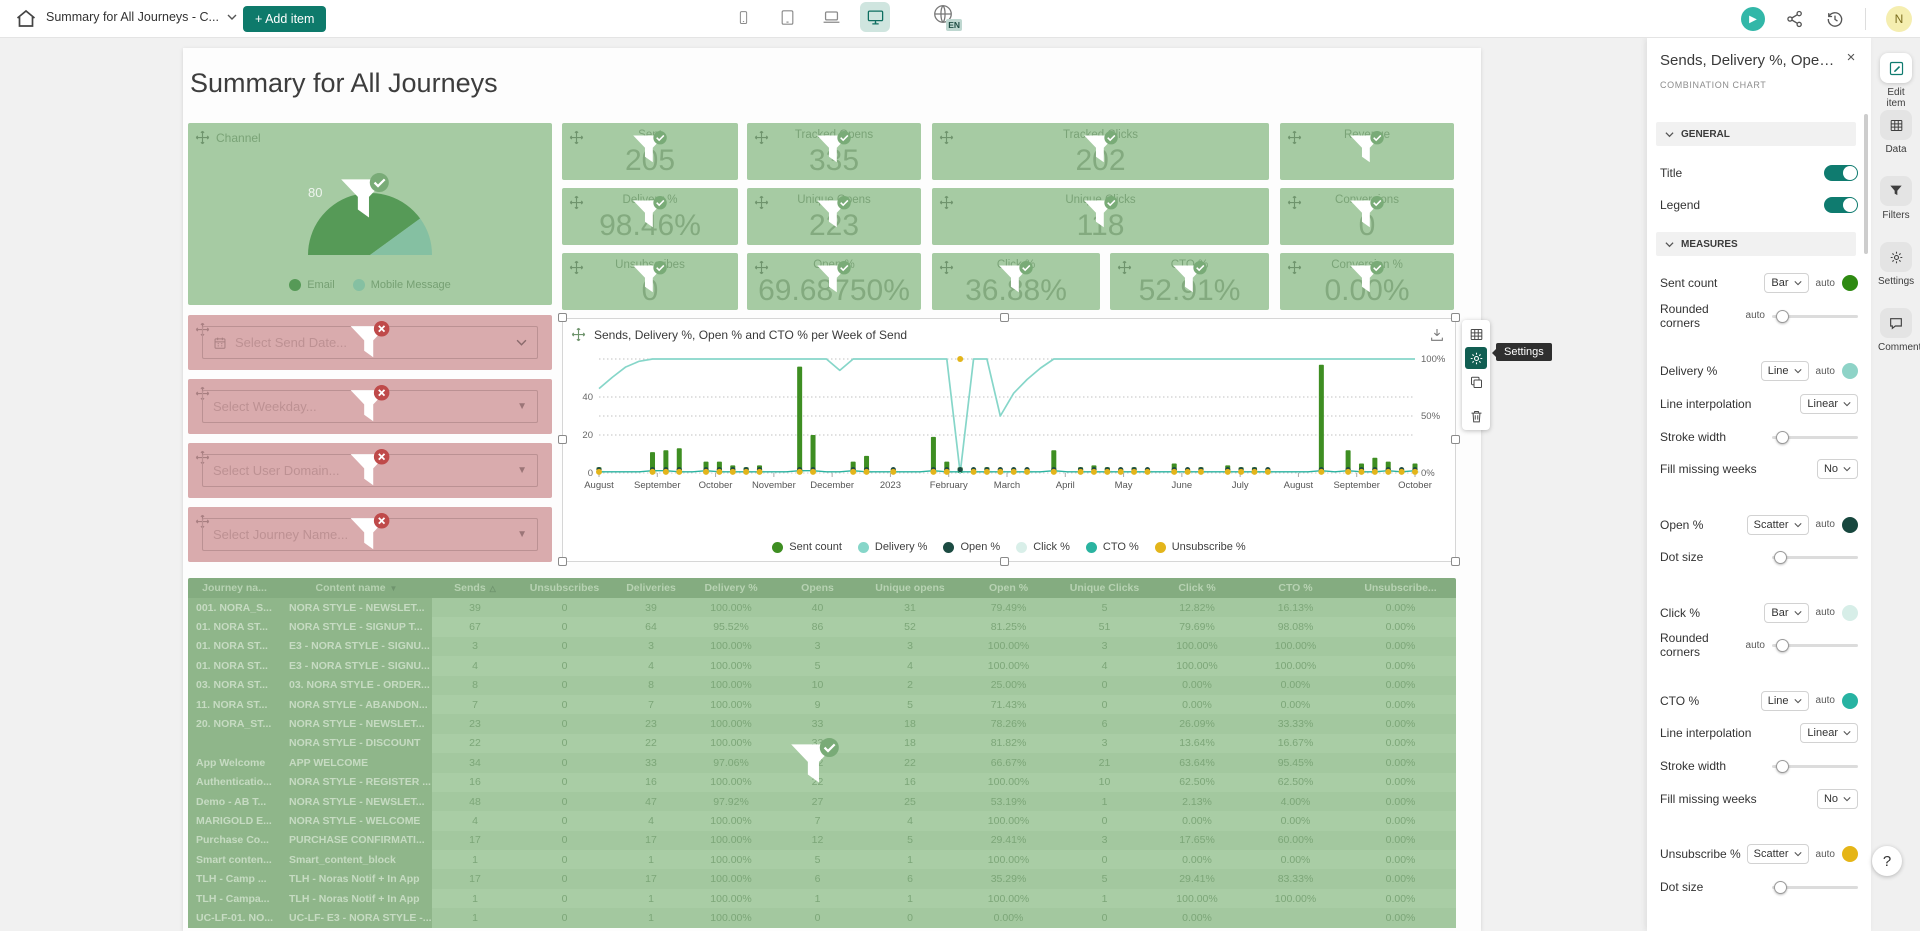 The width and height of the screenshot is (1920, 931). What do you see at coordinates (807, 547) in the screenshot?
I see `chart-legend-item: Sent count` at bounding box center [807, 547].